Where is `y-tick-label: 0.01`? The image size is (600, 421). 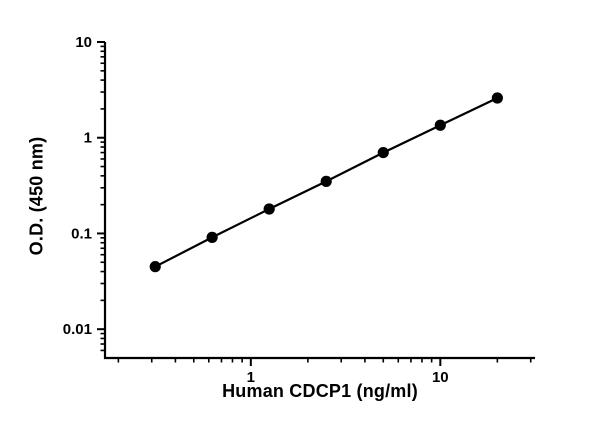 y-tick-label: 0.01 is located at coordinates (77, 329).